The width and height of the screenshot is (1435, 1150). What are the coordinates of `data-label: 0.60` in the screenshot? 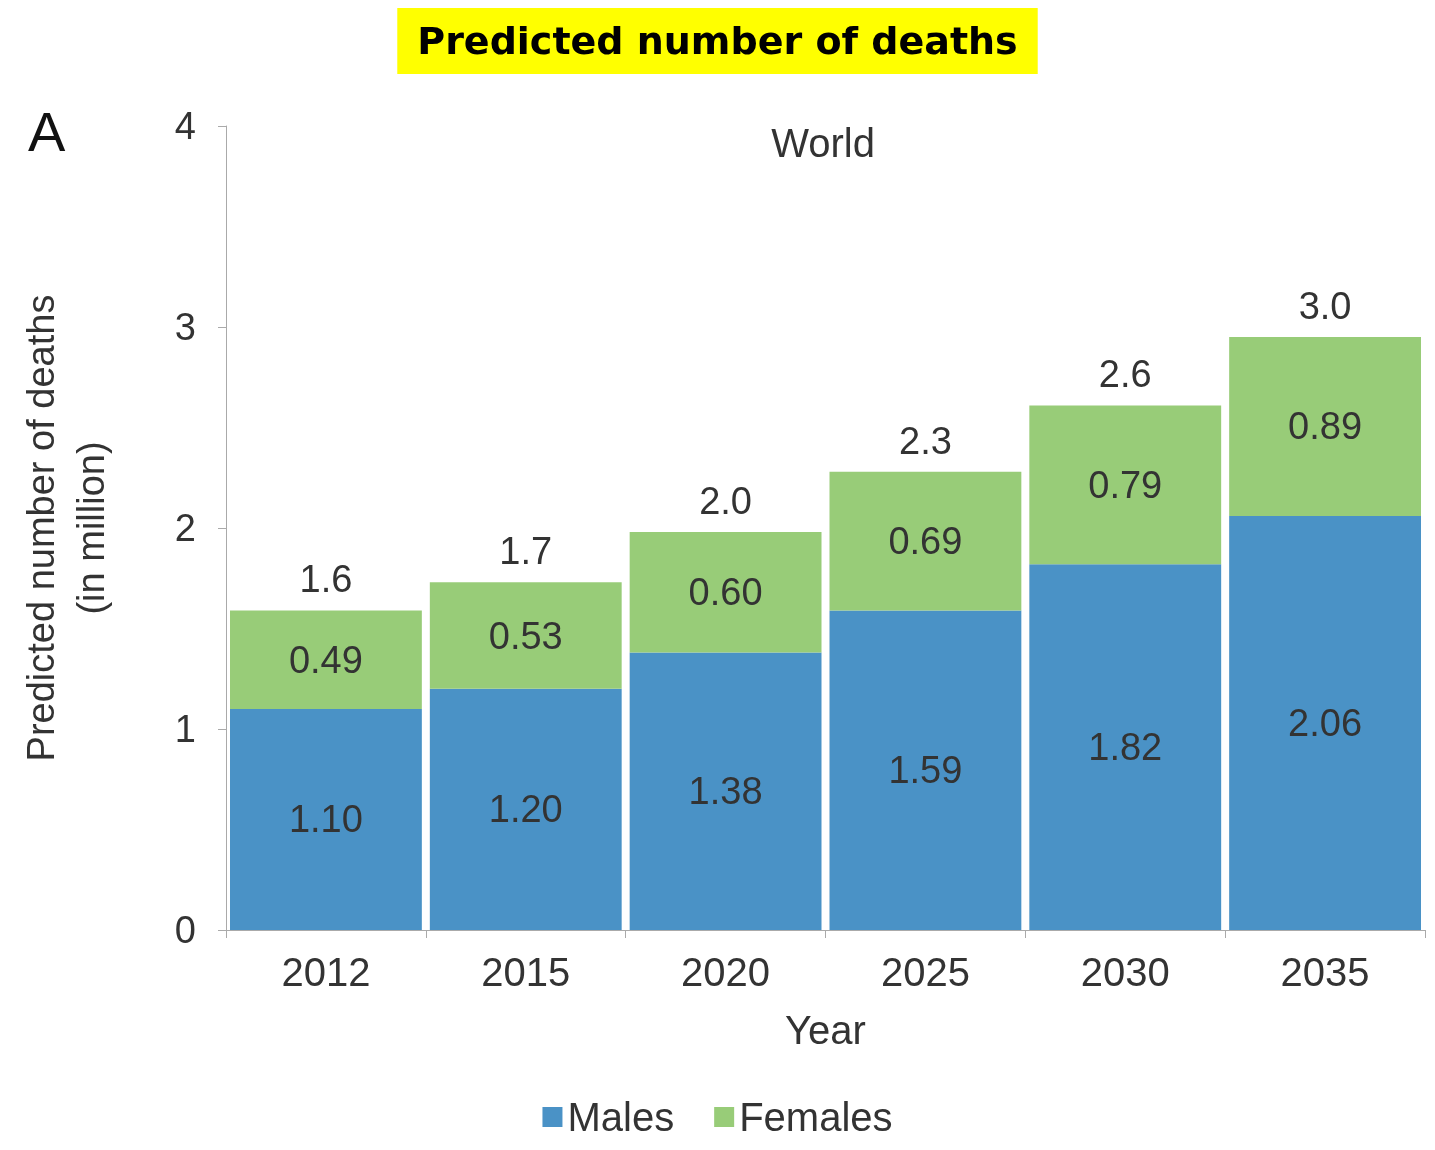 It's located at (725, 592).